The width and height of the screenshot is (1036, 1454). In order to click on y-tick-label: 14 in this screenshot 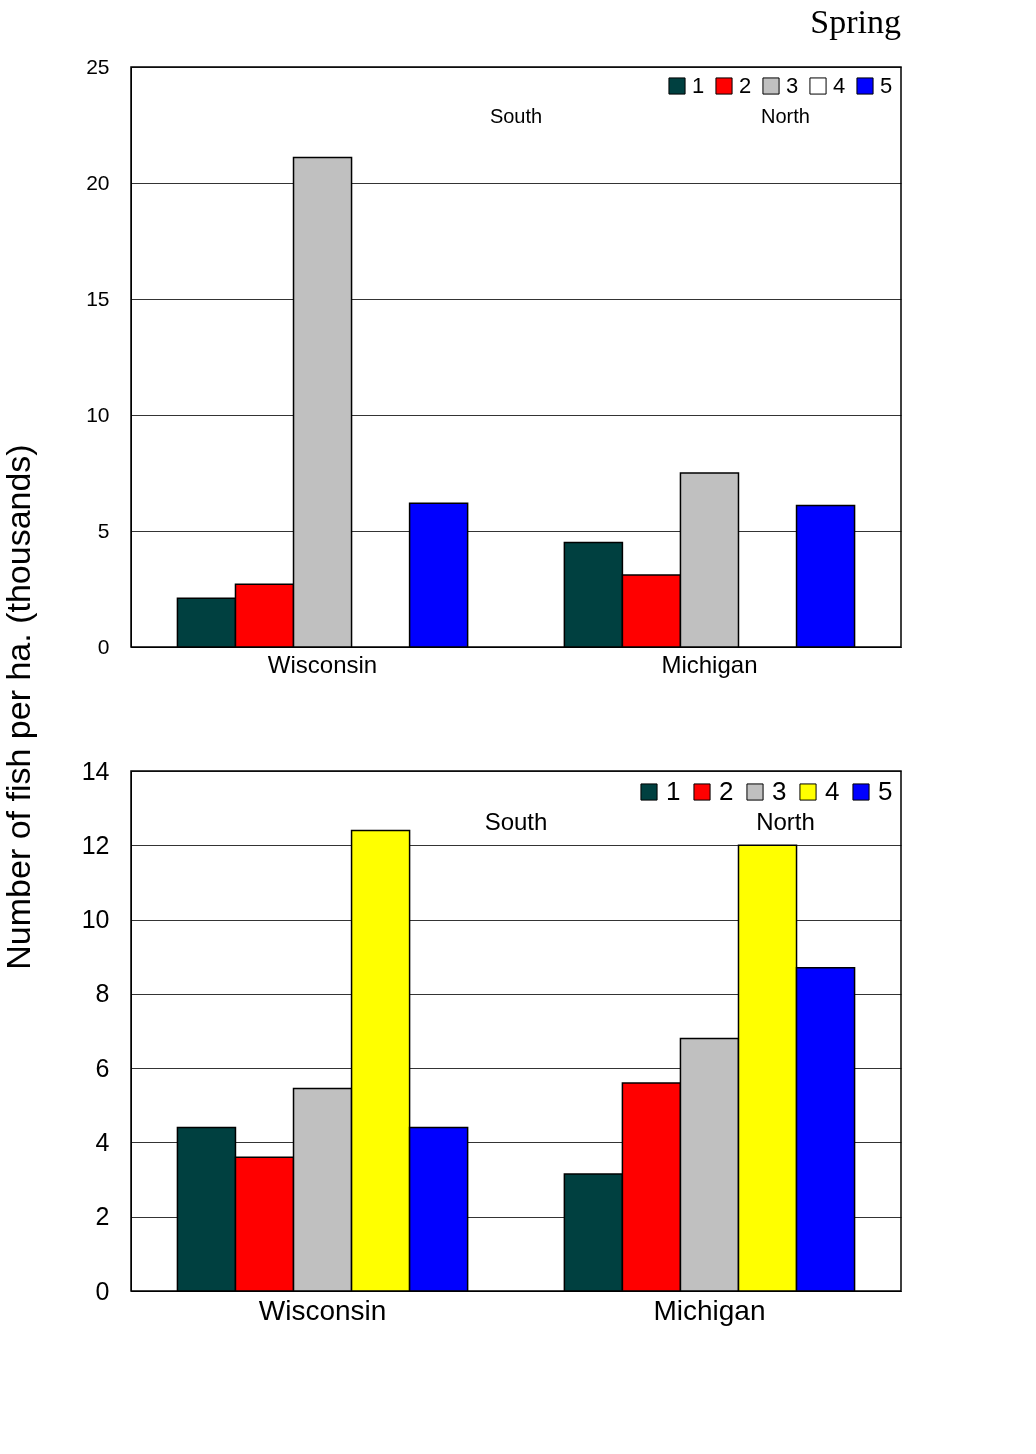, I will do `click(95, 770)`.